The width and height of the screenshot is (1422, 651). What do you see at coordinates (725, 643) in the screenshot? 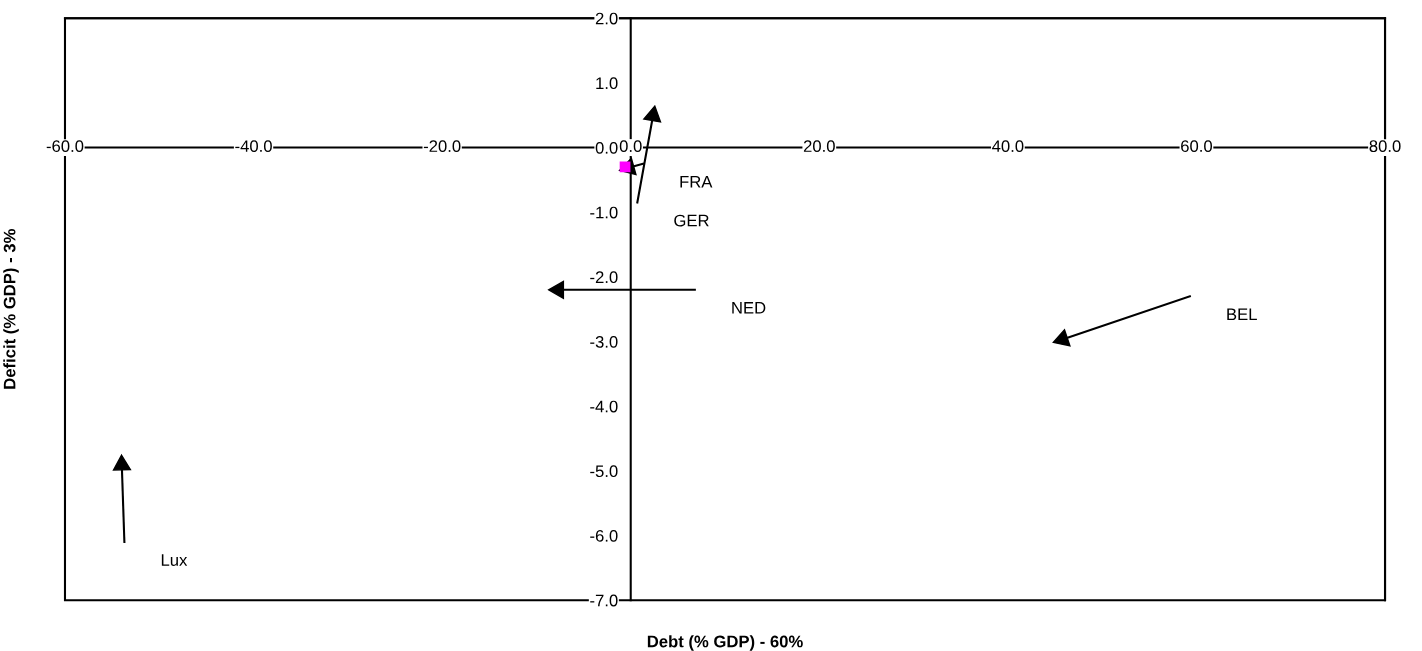
I see `x-axis-title: Debt (% GDP) - 60%` at bounding box center [725, 643].